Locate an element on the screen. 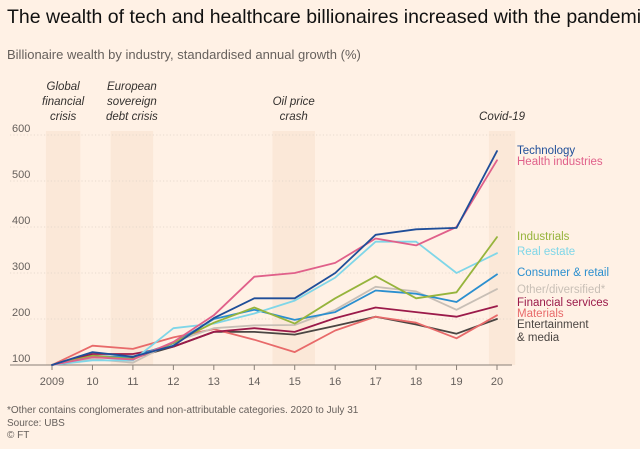 The height and width of the screenshot is (449, 640). series-label-materials: Materials is located at coordinates (540, 314).